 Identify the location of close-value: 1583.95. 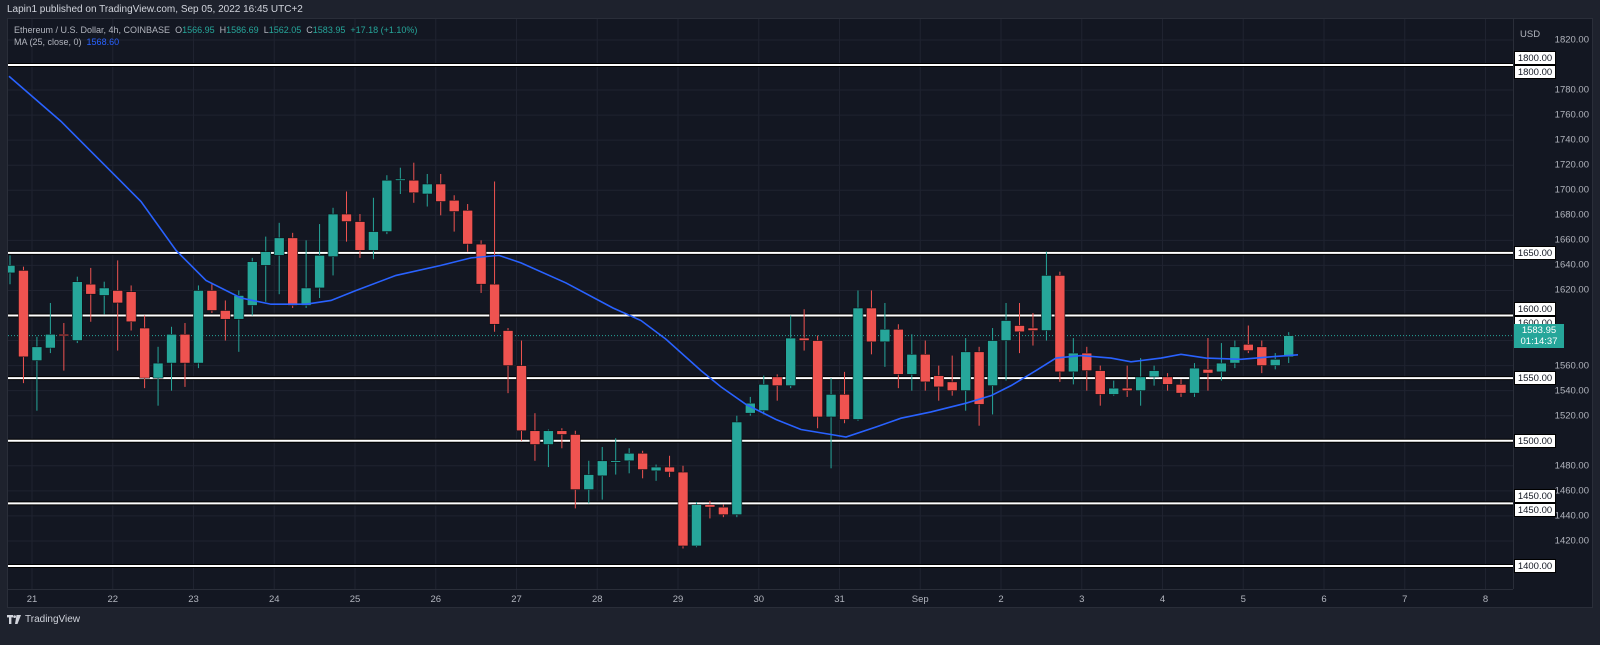
(329, 30).